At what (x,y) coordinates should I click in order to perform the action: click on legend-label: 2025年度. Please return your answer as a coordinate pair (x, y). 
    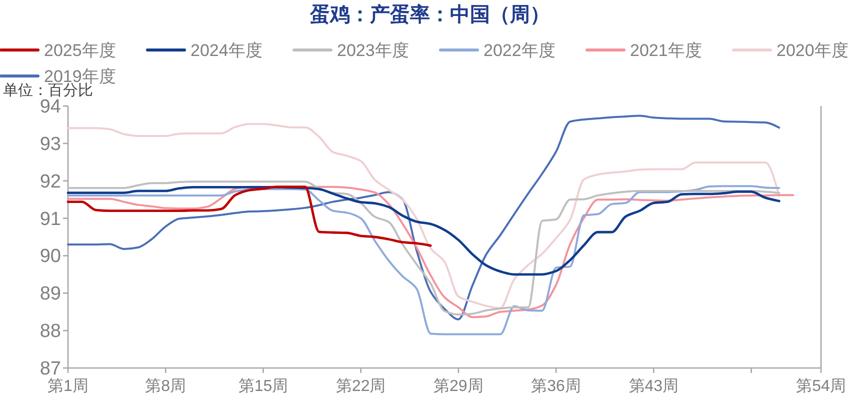
    Looking at the image, I should click on (80, 50).